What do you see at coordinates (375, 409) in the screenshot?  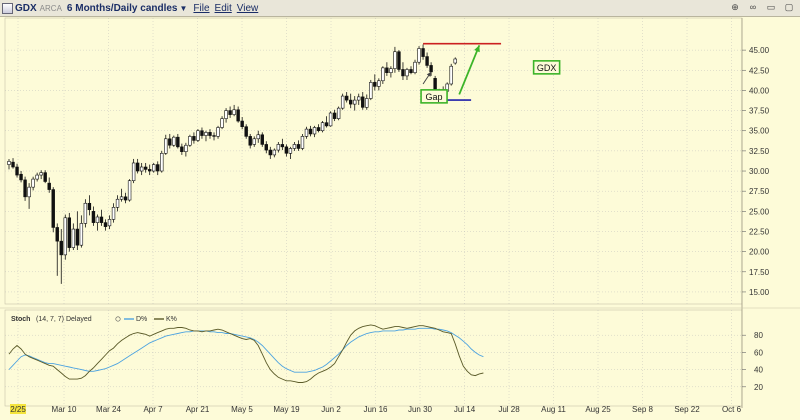 I see `x-tick-label-8: Jun 16` at bounding box center [375, 409].